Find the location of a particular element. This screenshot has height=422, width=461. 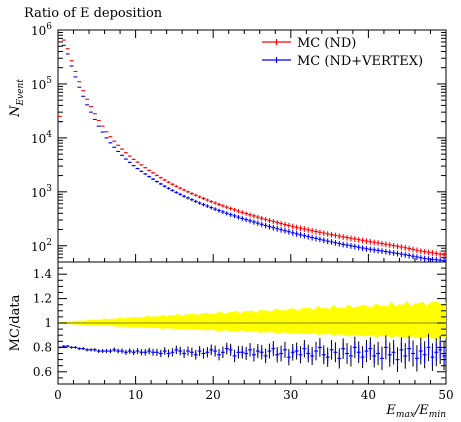

top-y-axis-label: NEvent is located at coordinates (17, 98).